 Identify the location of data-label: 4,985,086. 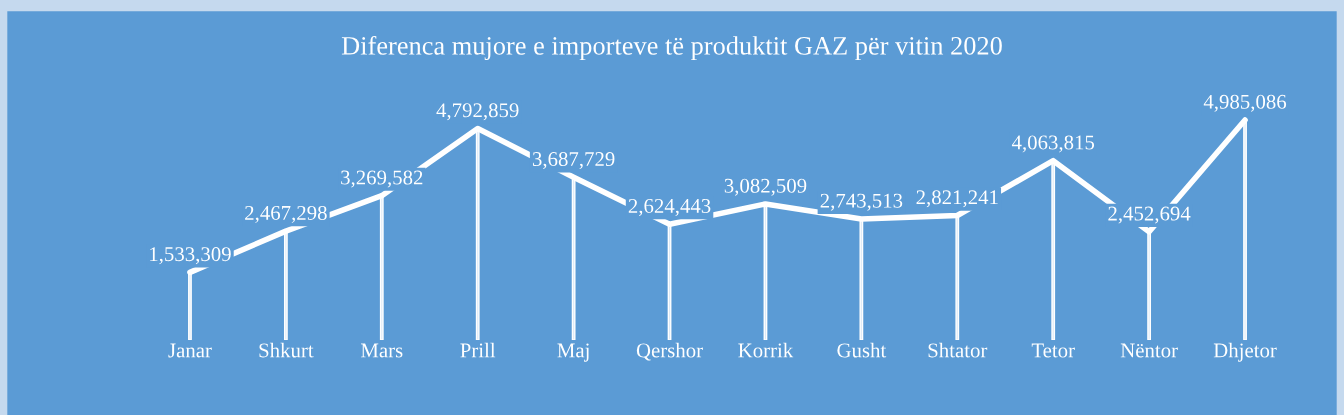
(1245, 103).